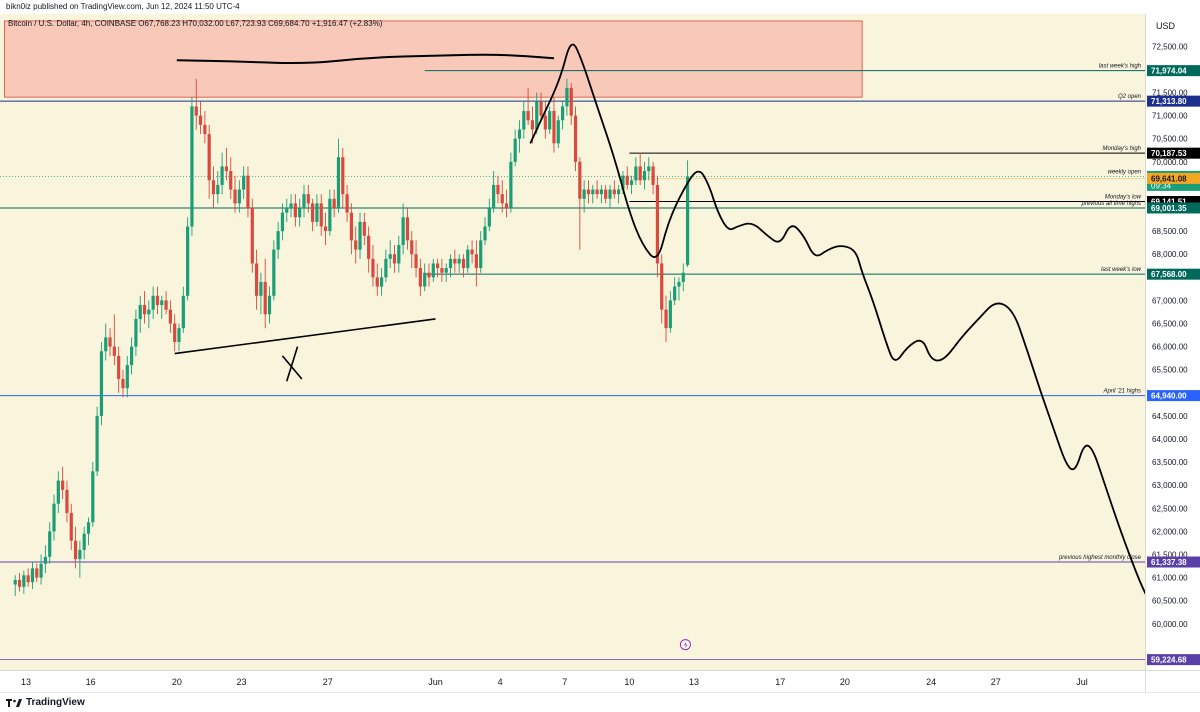 Image resolution: width=1200 pixels, height=712 pixels. Describe the element at coordinates (1170, 116) in the screenshot. I see `y-tick-label: 71,000.00` at that location.